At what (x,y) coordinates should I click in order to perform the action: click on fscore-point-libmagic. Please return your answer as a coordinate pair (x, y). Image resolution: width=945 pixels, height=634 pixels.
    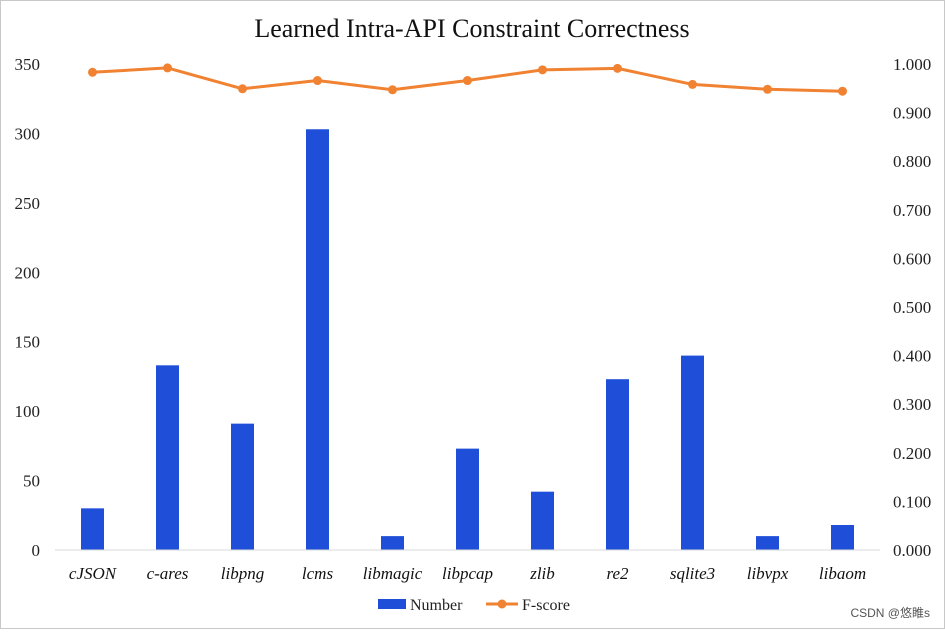
    Looking at the image, I should click on (392, 90).